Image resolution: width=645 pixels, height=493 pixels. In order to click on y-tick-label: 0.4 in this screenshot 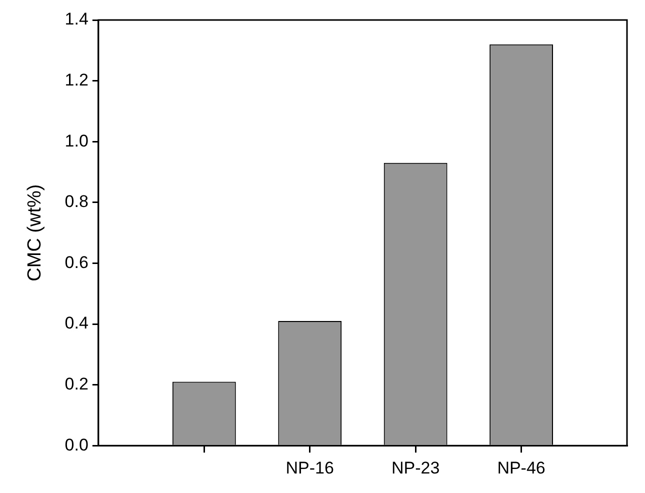, I will do `click(76, 323)`.